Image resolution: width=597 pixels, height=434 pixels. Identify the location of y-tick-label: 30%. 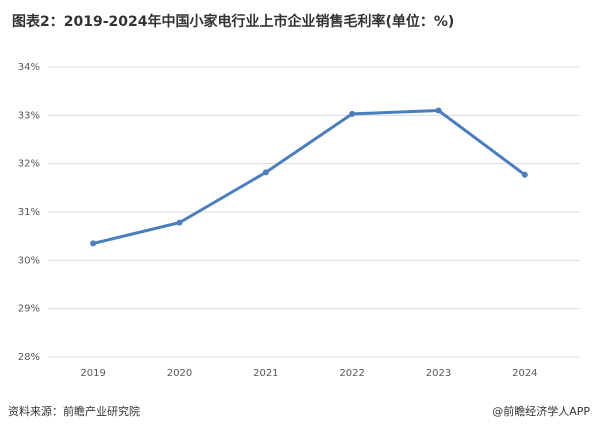
(29, 260).